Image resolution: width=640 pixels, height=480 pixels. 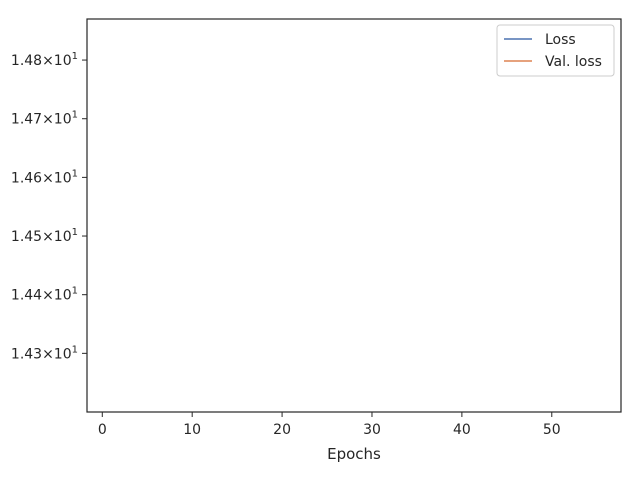 What do you see at coordinates (372, 430) in the screenshot?
I see `x-tick-label: 30` at bounding box center [372, 430].